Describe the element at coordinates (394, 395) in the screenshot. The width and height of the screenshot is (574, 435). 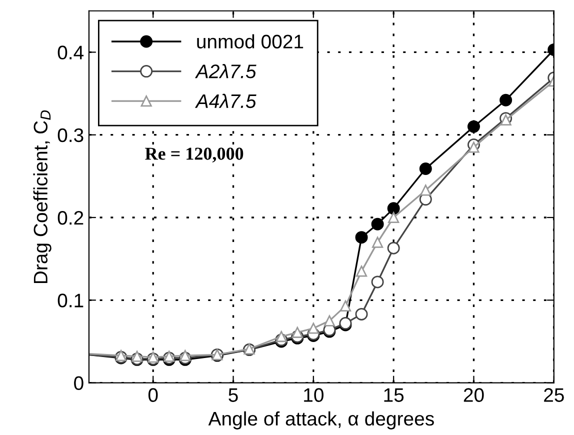
I see `x-tick-label: 15` at that location.